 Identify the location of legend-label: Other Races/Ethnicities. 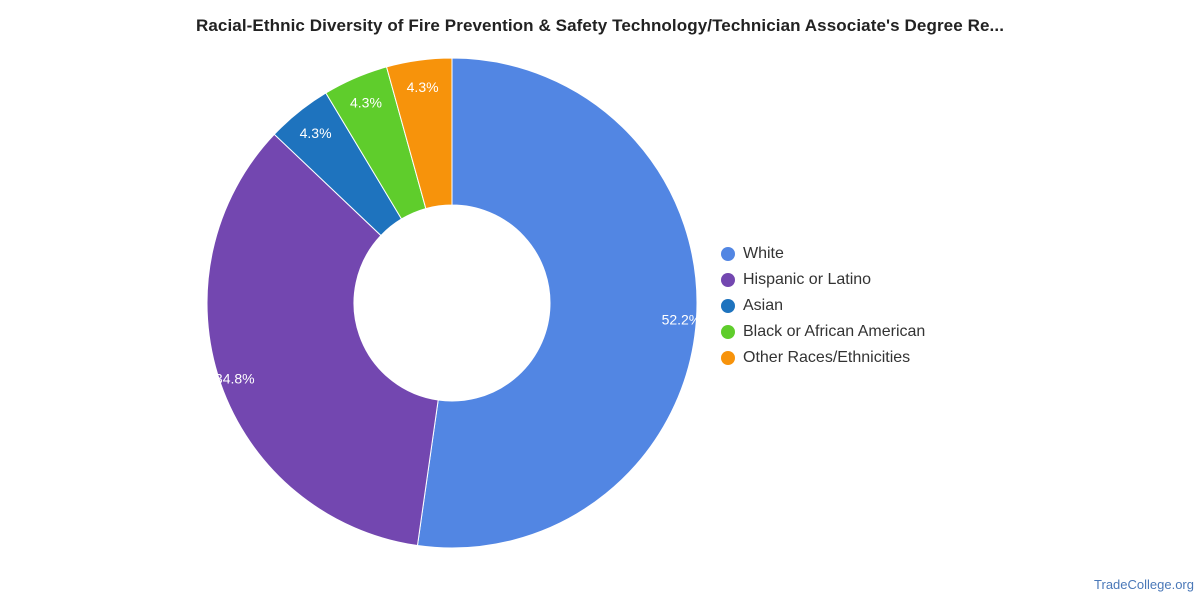
(827, 357).